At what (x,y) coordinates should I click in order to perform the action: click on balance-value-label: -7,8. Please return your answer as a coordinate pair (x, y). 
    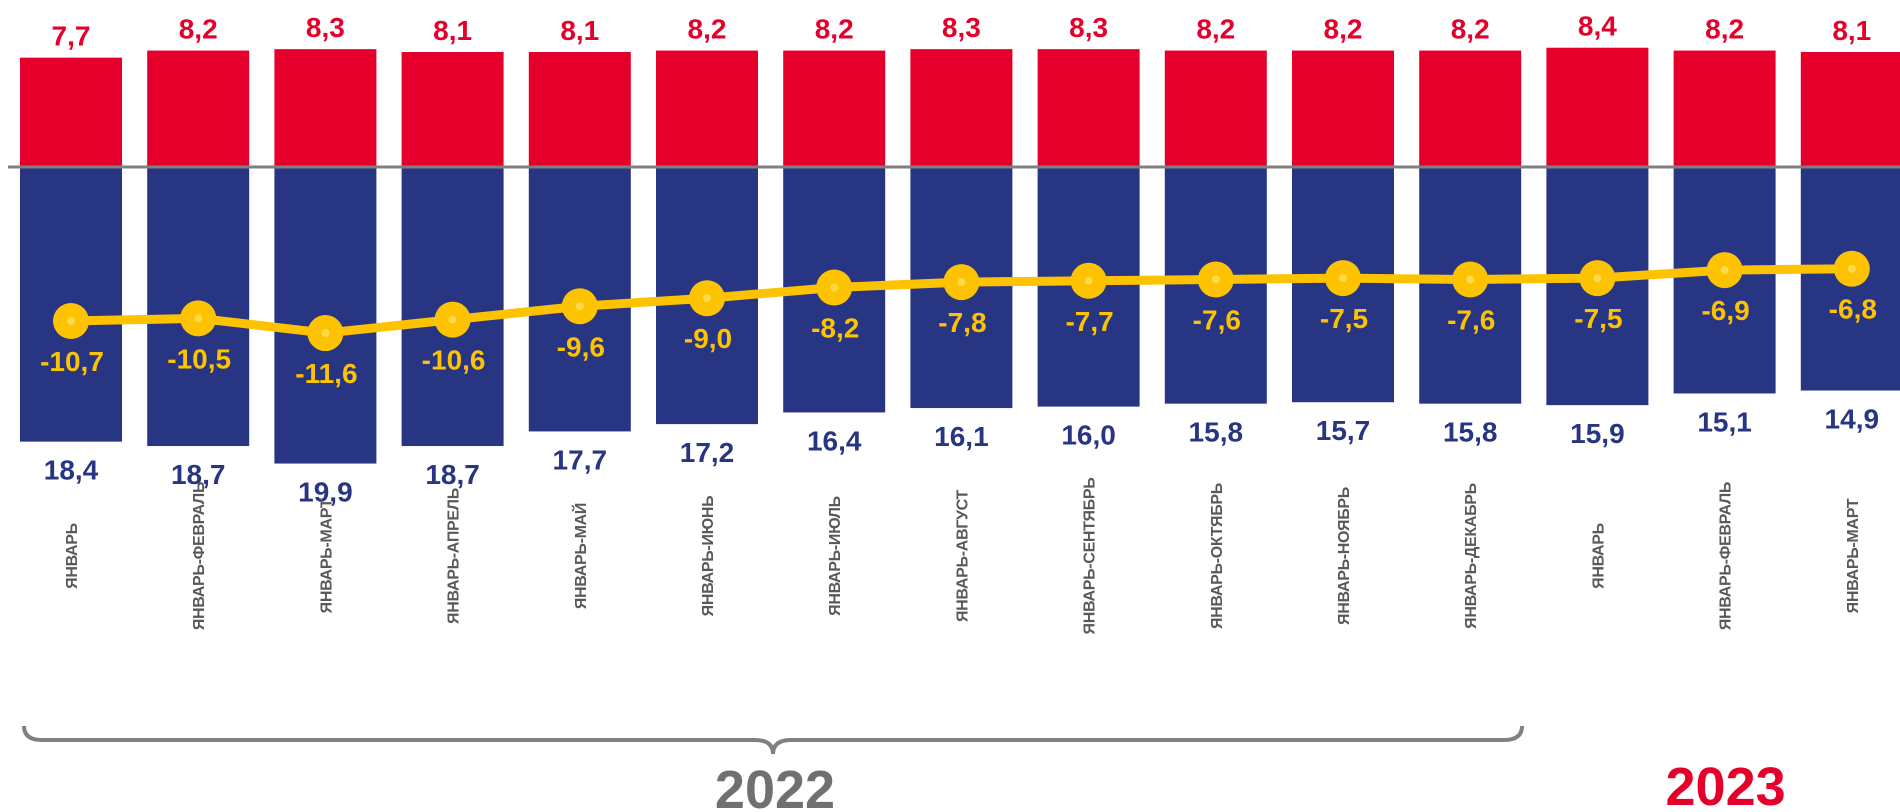
    Looking at the image, I should click on (962, 322).